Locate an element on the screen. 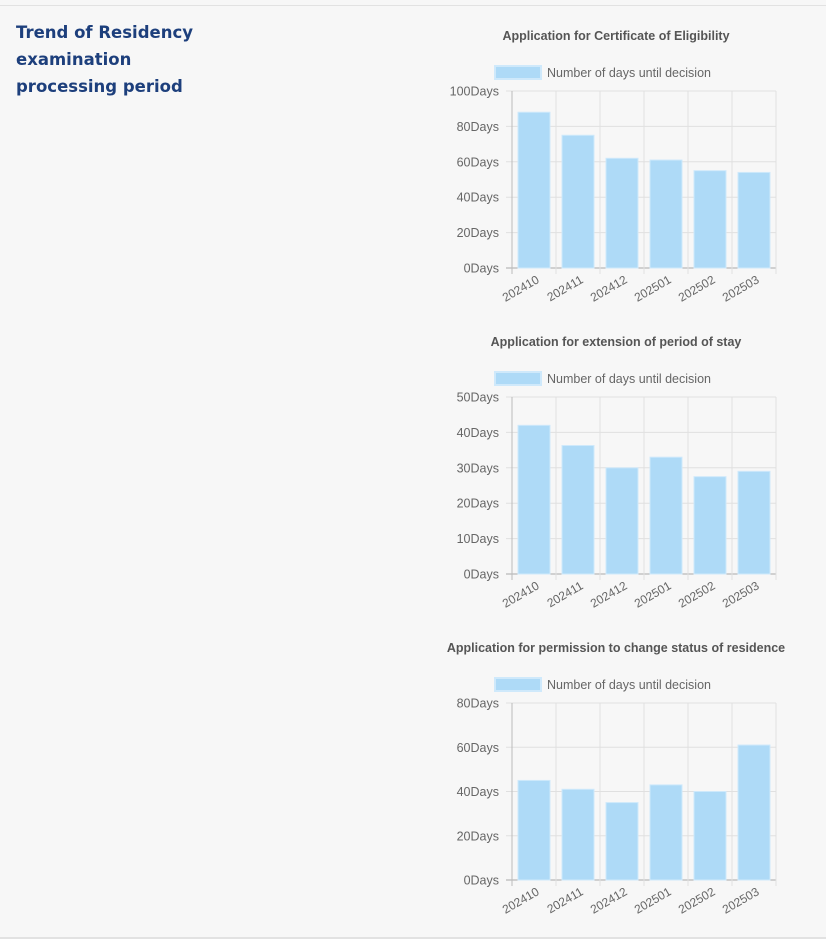 The width and height of the screenshot is (826, 939). y-tick-label: 100Days is located at coordinates (474, 92).